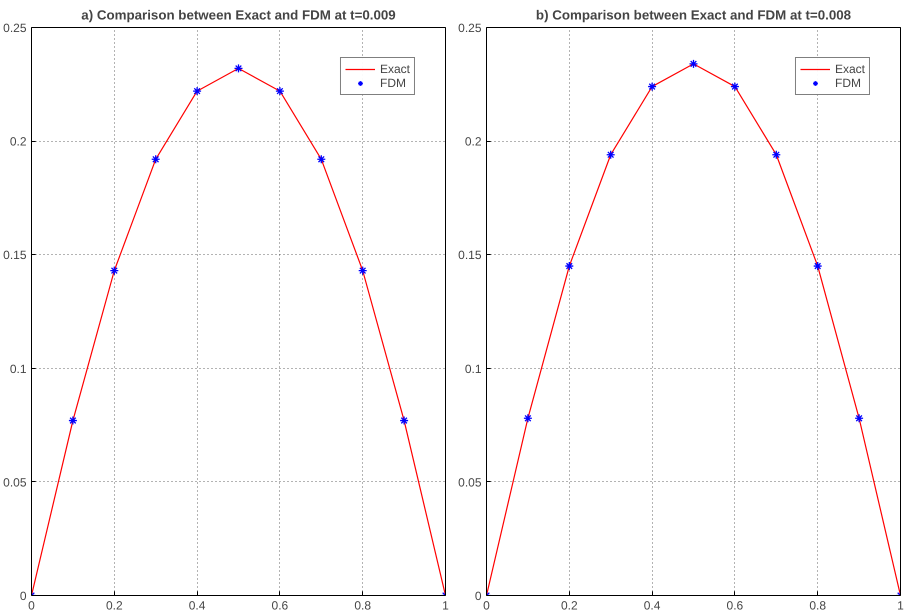 The width and height of the screenshot is (907, 616). I want to click on chart-title: b) Comparison between Exact and FDM at t=0.008, so click(694, 15).